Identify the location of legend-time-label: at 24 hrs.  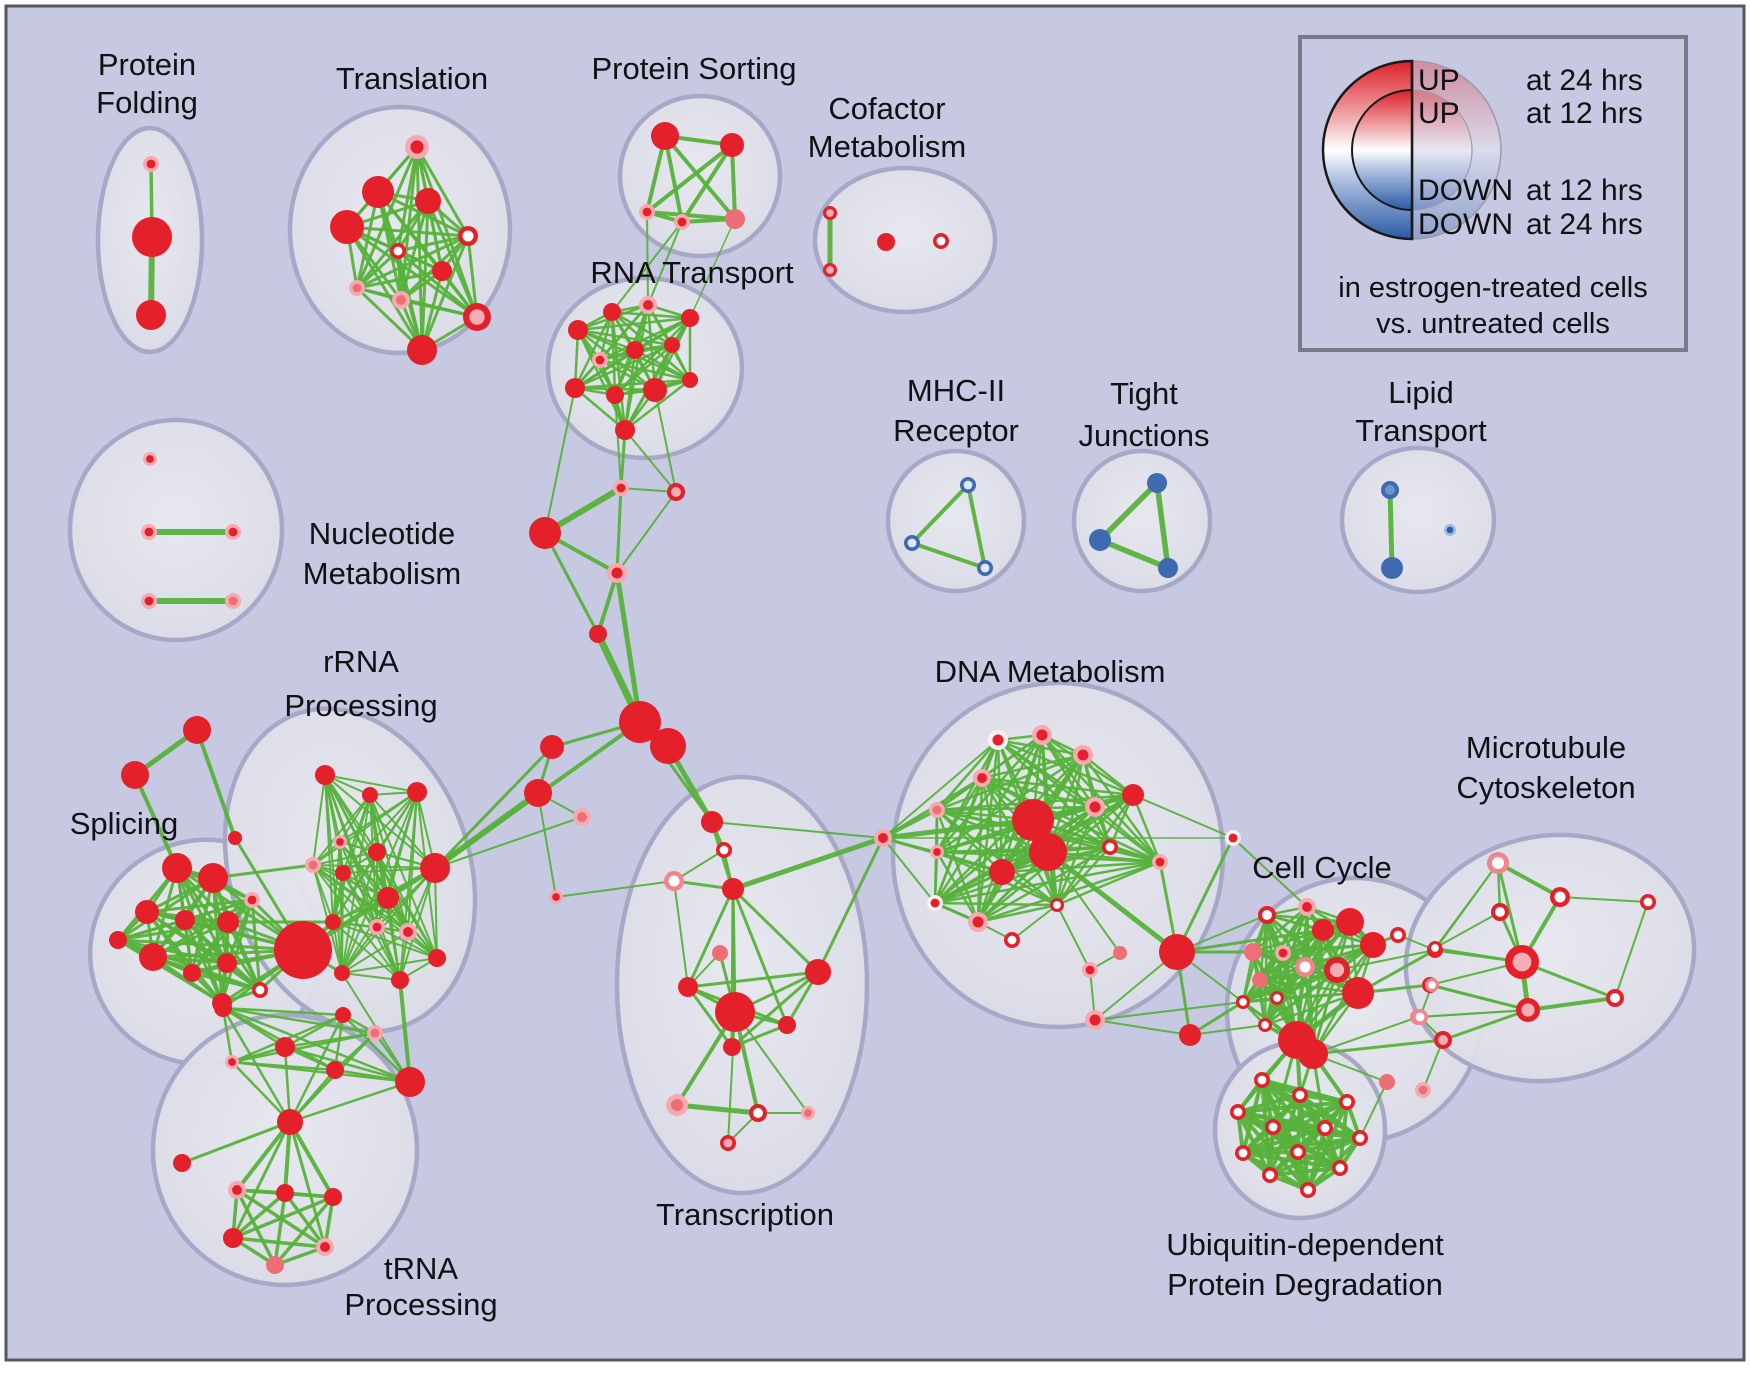
(1584, 224).